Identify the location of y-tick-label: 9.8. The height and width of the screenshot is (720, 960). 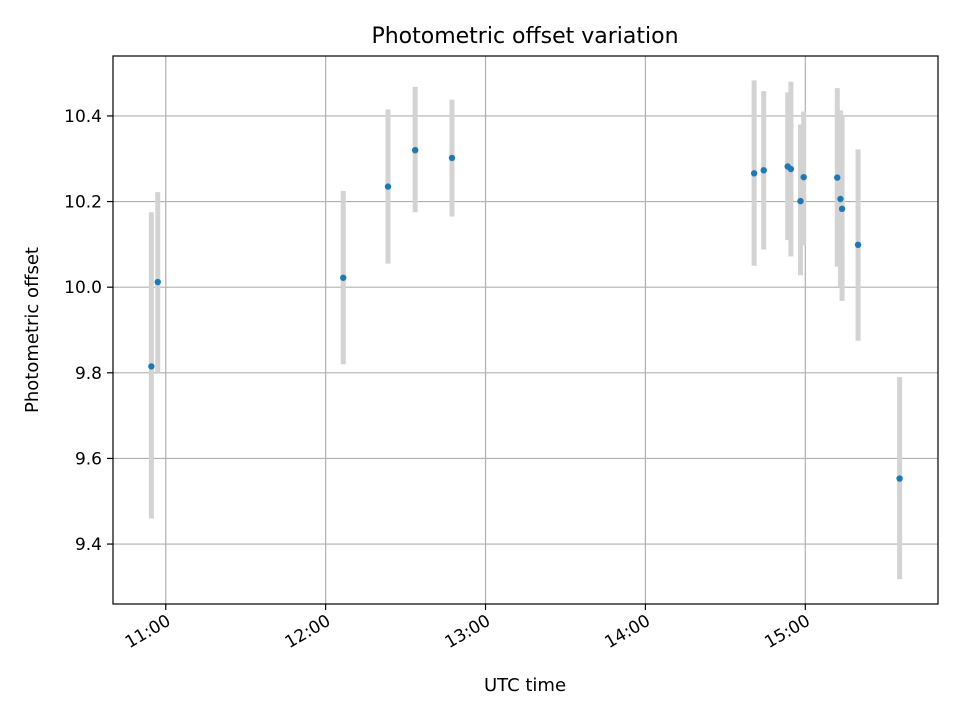
(88, 374).